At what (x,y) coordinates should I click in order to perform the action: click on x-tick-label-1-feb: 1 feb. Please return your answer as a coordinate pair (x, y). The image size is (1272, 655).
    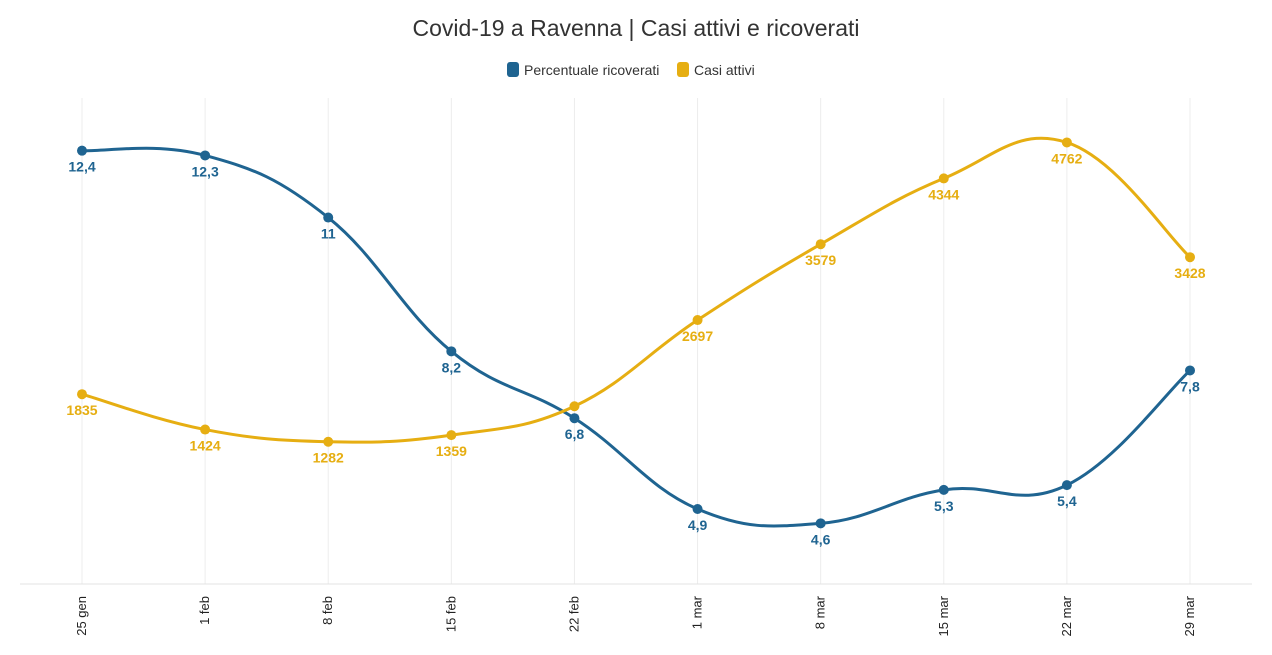
    Looking at the image, I should click on (204, 610).